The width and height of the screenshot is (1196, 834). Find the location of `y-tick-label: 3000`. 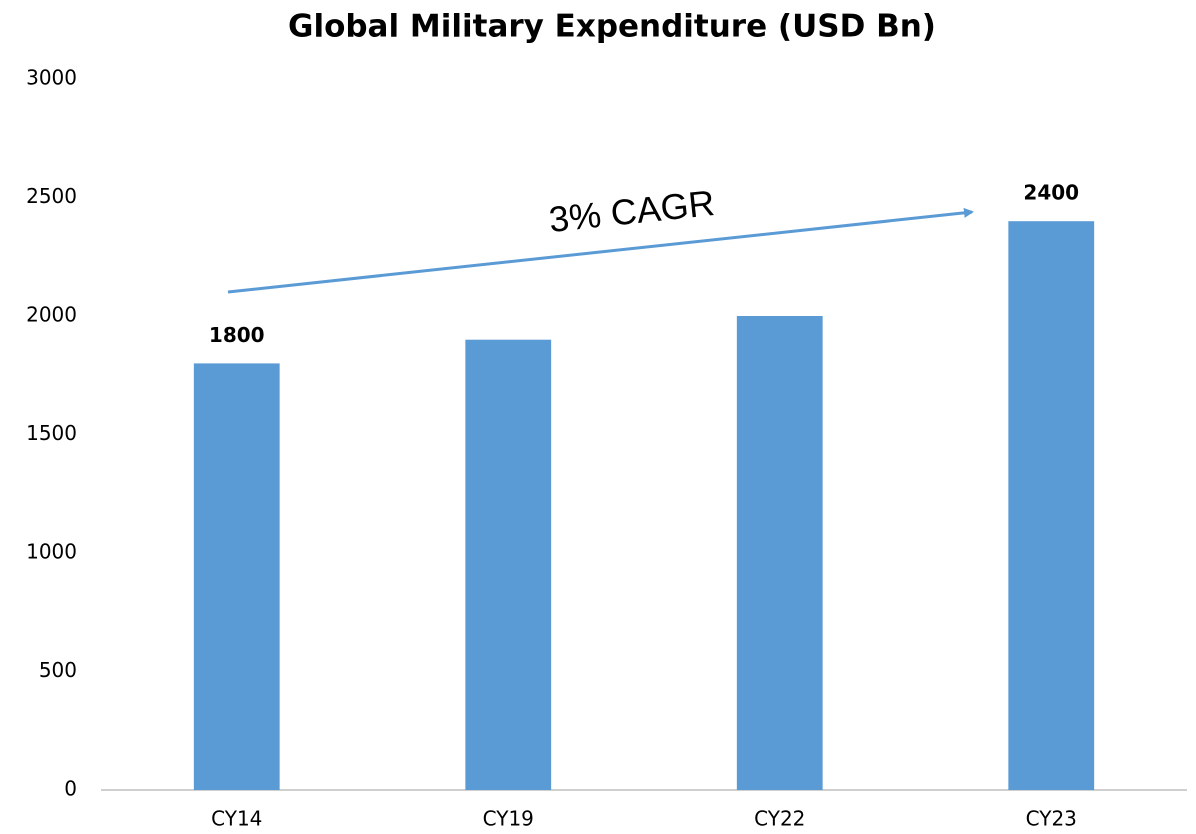

y-tick-label: 3000 is located at coordinates (51, 78).